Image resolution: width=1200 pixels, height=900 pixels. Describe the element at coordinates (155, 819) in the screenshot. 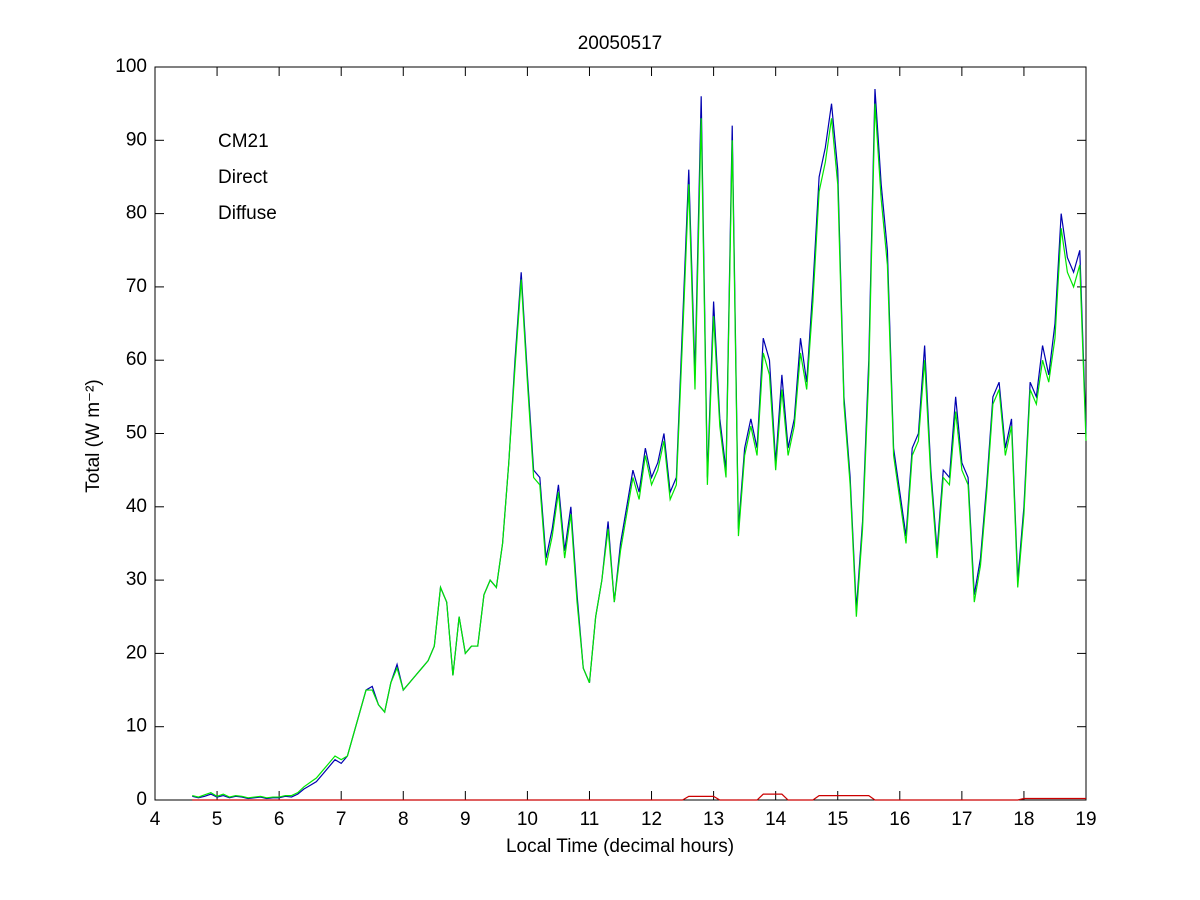

I see `x-tick-label: 4` at that location.